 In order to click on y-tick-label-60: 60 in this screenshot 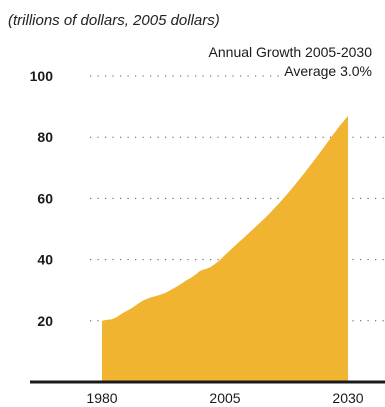, I will do `click(45, 198)`.